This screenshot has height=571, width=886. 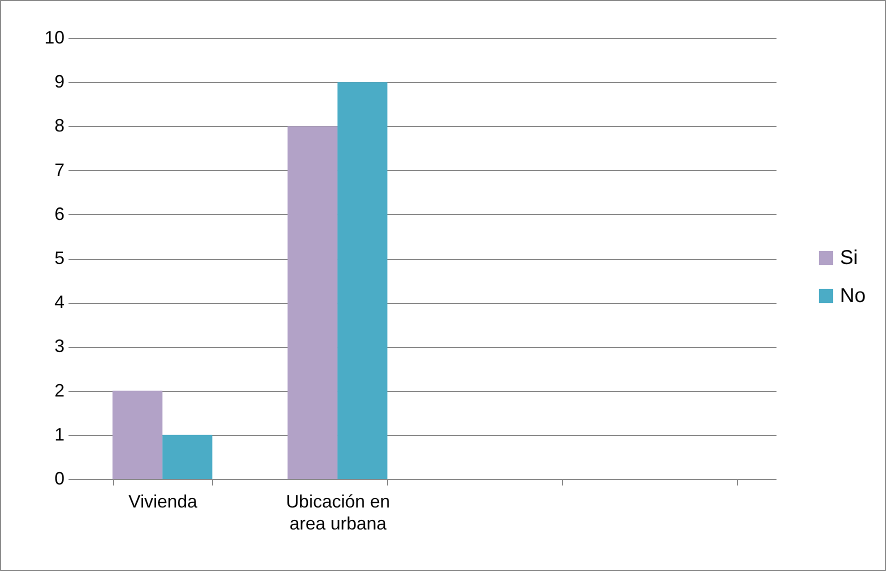 I want to click on y-tick-label: 6, so click(x=59, y=214).